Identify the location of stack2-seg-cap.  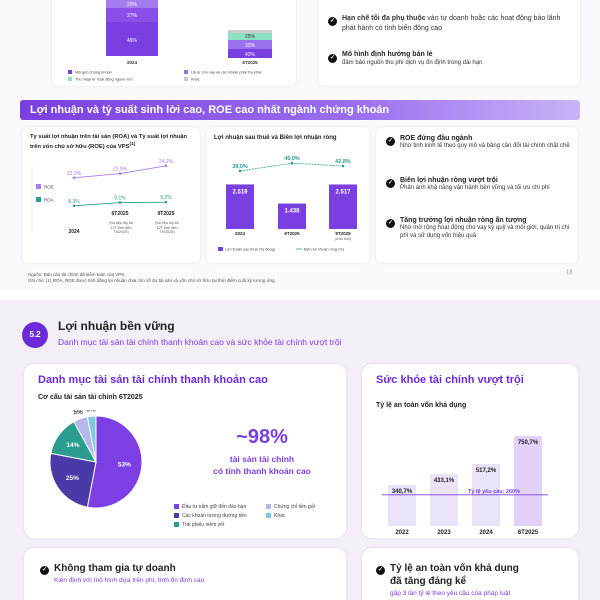
(250, 31).